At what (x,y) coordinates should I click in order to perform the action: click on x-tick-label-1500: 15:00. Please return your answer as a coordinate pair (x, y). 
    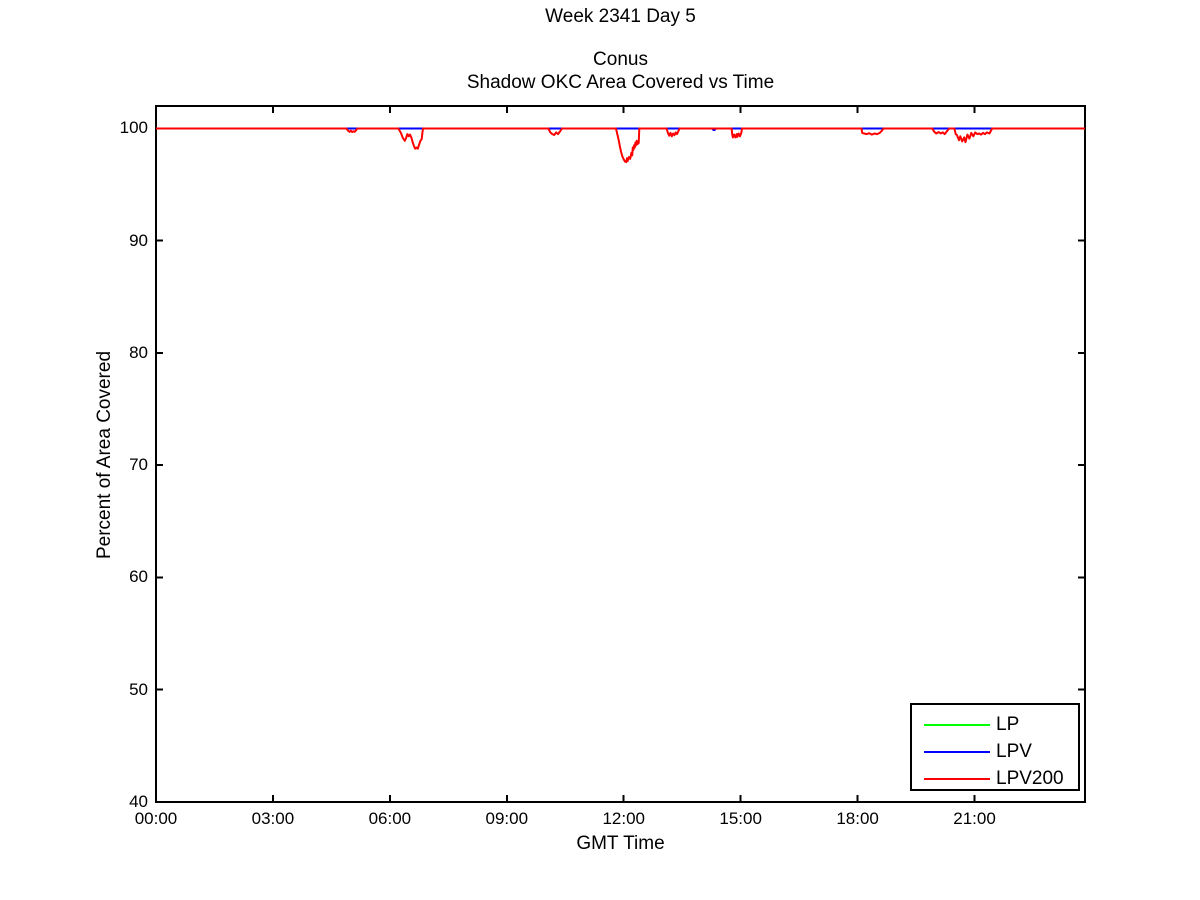
    Looking at the image, I should click on (740, 818).